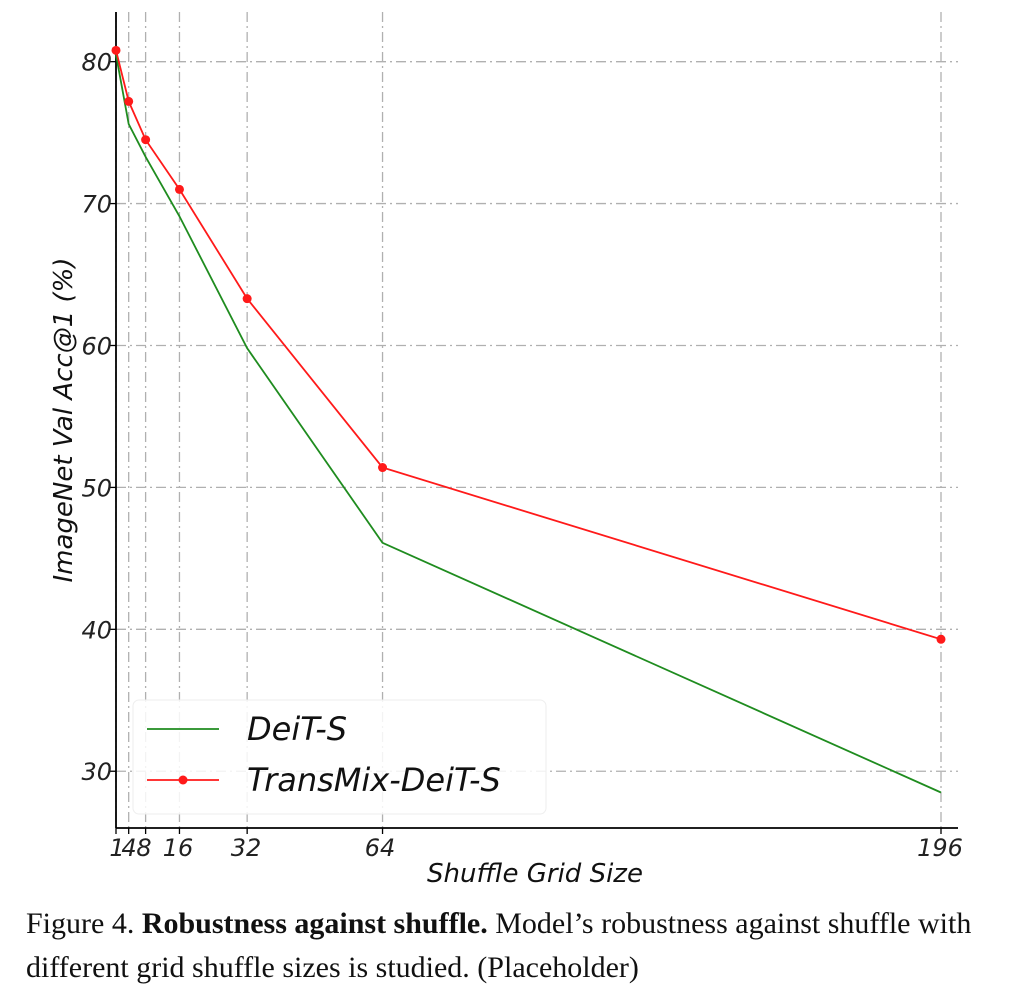 This screenshot has width=1019, height=1001. What do you see at coordinates (374, 780) in the screenshot?
I see `legend-label-1: TransMix-DeiT-S` at bounding box center [374, 780].